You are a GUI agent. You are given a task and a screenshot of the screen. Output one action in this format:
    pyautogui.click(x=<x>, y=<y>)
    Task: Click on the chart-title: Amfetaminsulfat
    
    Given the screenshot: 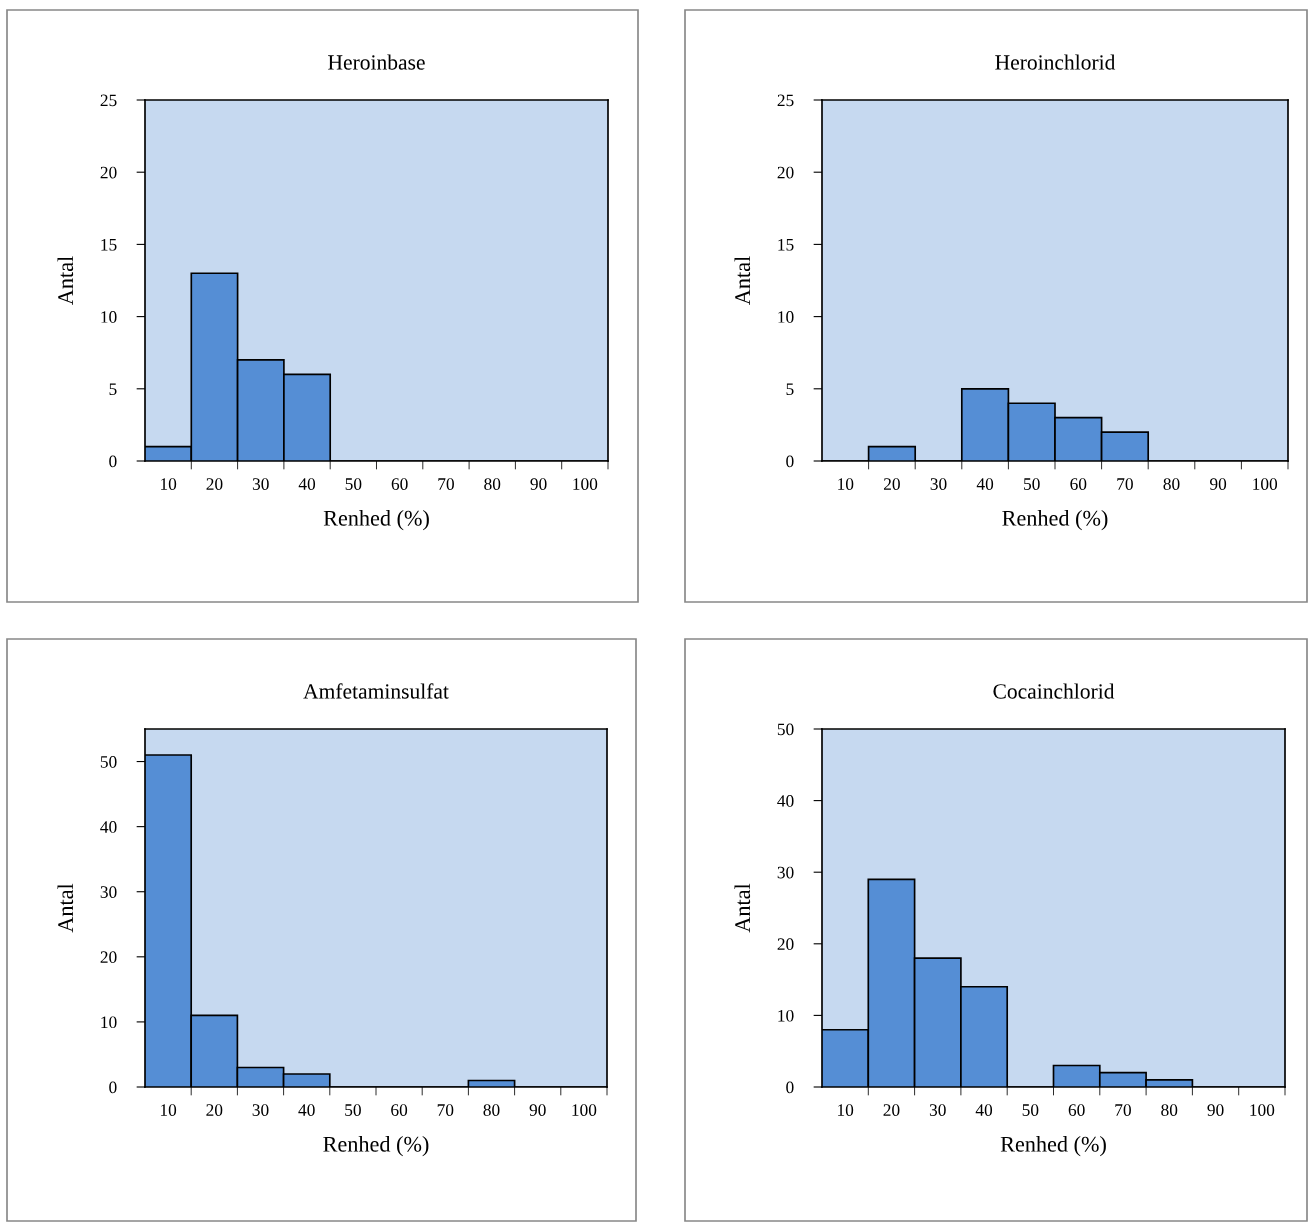 What is the action you would take?
    pyautogui.click(x=376, y=691)
    